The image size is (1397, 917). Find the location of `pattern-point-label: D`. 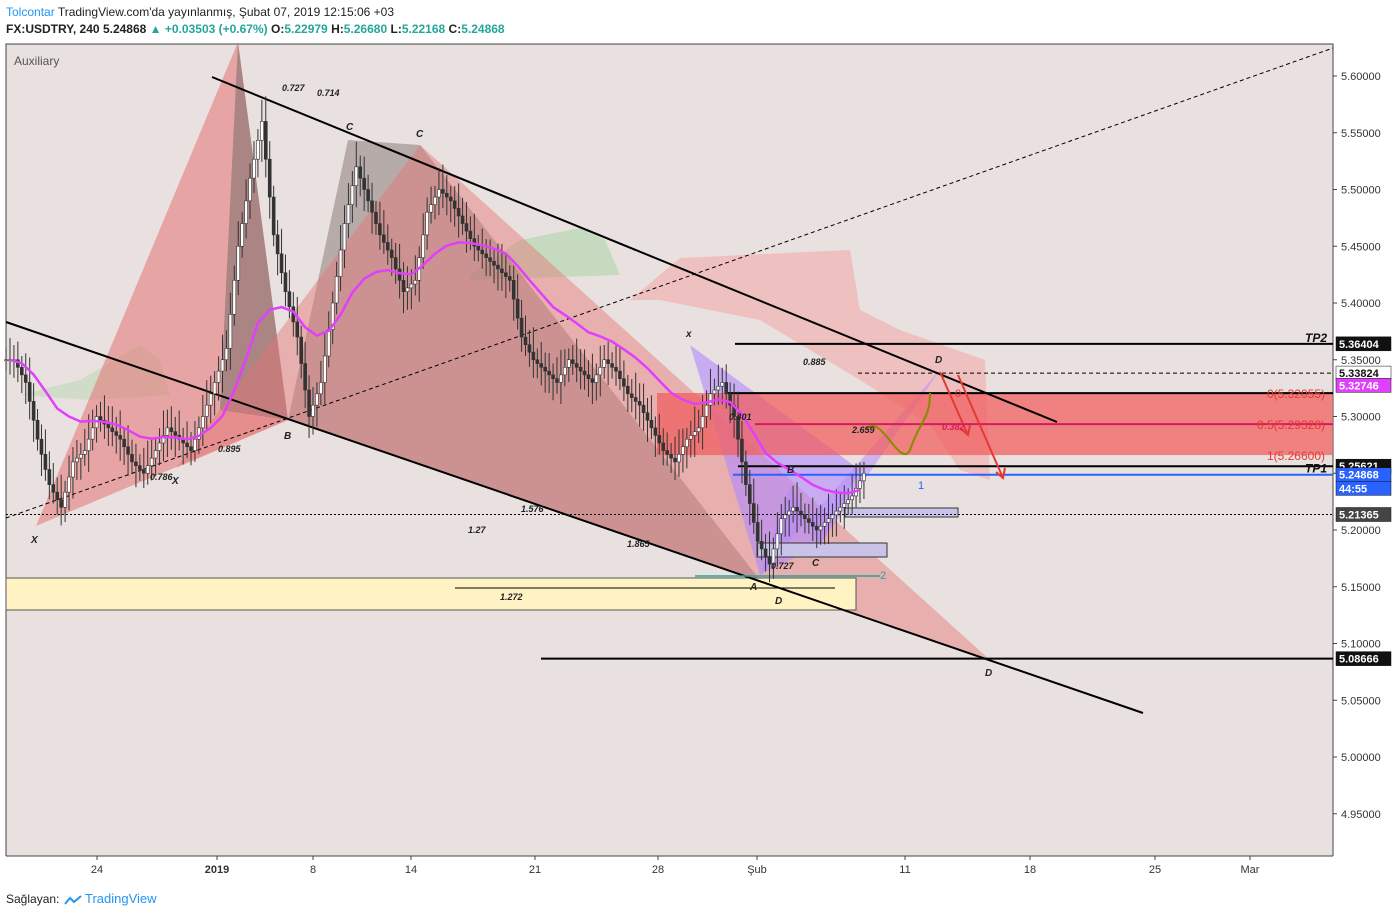

pattern-point-label: D is located at coordinates (778, 601).